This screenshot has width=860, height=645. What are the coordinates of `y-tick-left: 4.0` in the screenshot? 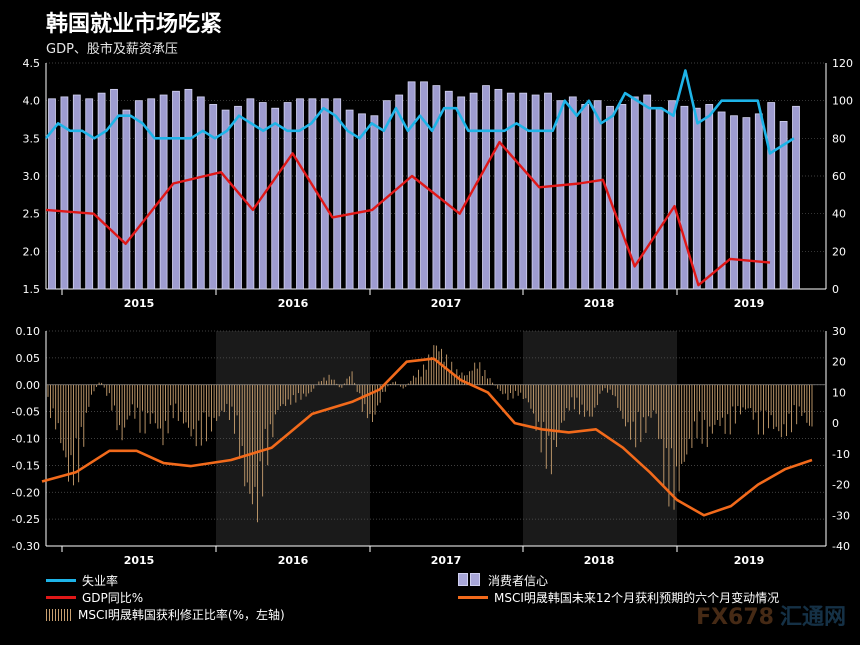 It's located at (32, 101).